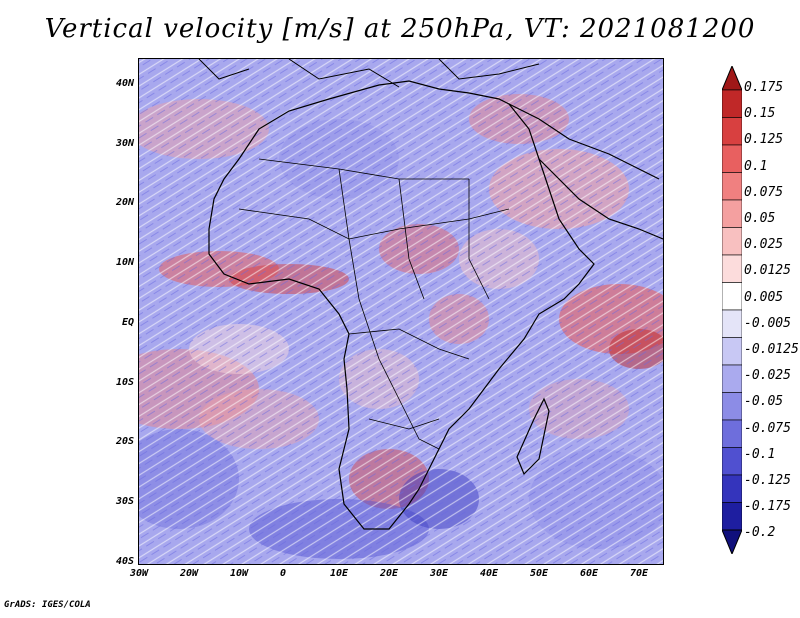  I want to click on madagascar-coastline, so click(533, 436).